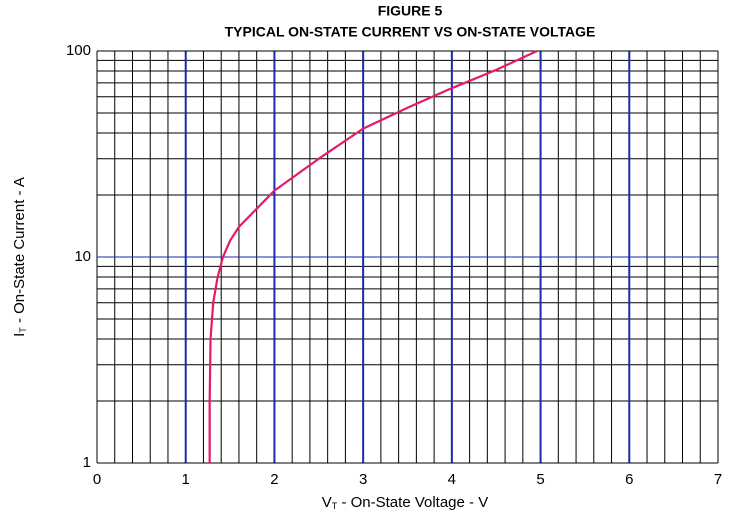 This screenshot has width=742, height=520. Describe the element at coordinates (363, 479) in the screenshot. I see `x-tick-label: 3` at that location.